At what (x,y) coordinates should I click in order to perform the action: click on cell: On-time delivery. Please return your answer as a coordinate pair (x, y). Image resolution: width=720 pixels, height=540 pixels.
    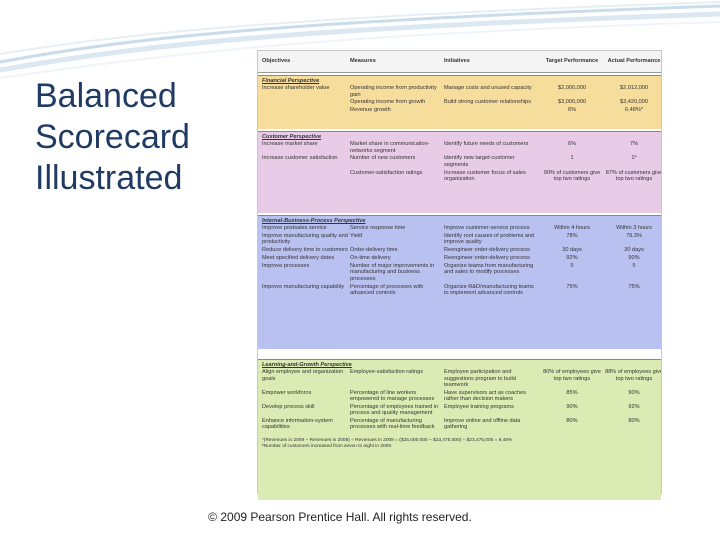
    Looking at the image, I should click on (370, 258).